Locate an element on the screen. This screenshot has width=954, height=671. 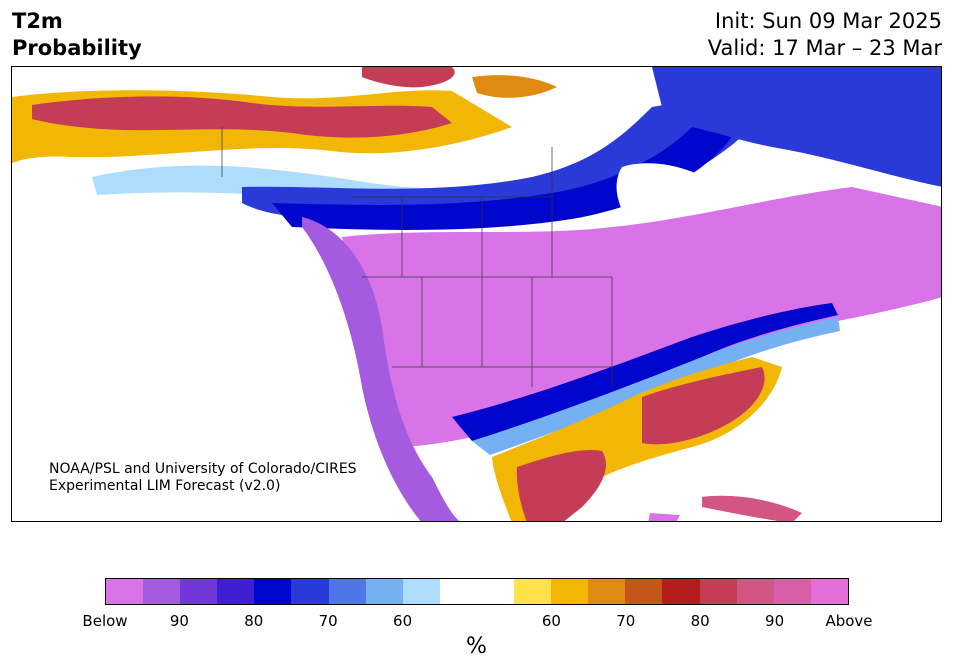
colorbar is located at coordinates (477, 591).